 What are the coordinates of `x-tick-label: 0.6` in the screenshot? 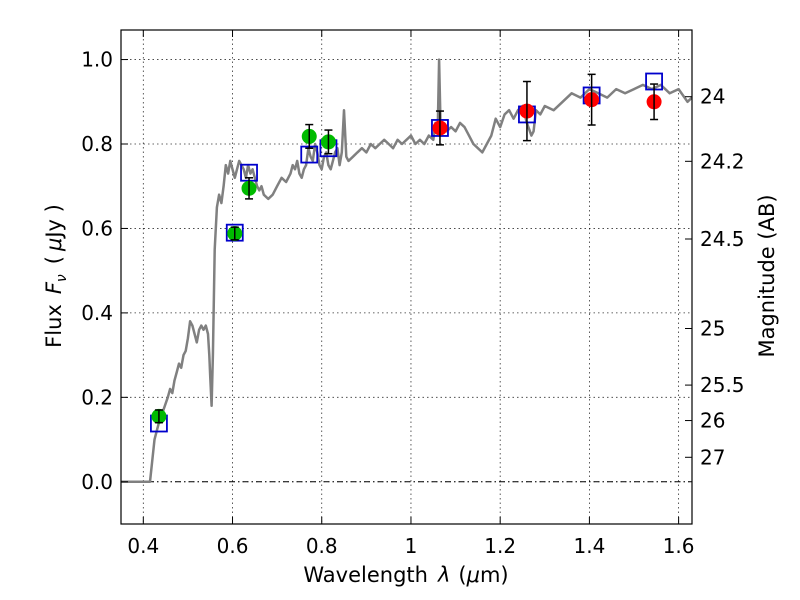 It's located at (233, 546).